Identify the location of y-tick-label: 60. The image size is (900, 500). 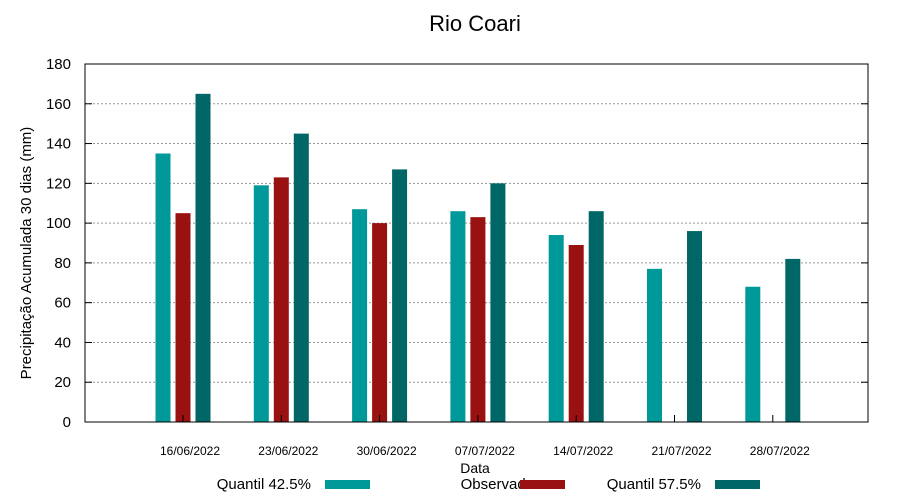
(62, 303).